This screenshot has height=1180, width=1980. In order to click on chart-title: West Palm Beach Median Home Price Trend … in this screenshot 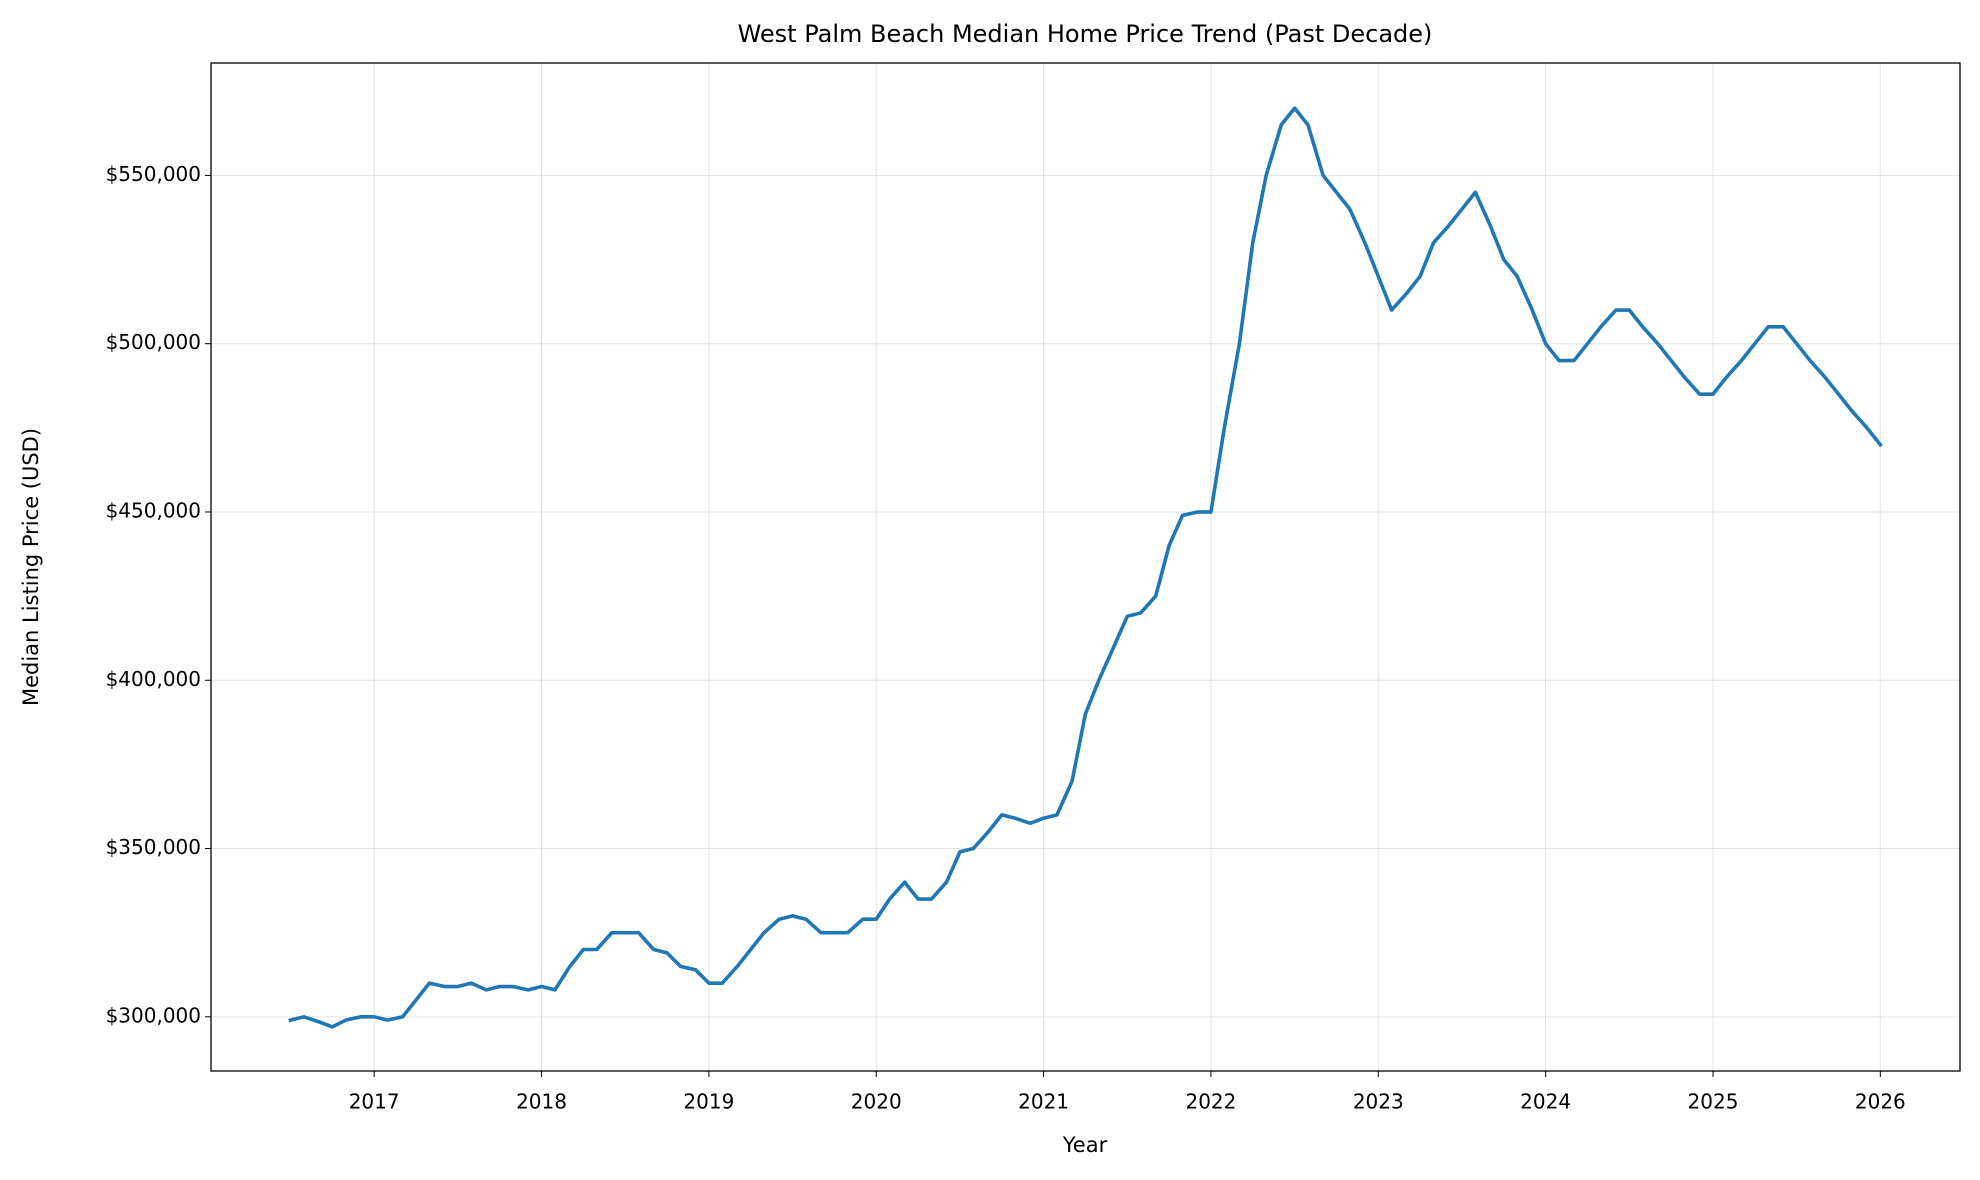, I will do `click(1085, 34)`.